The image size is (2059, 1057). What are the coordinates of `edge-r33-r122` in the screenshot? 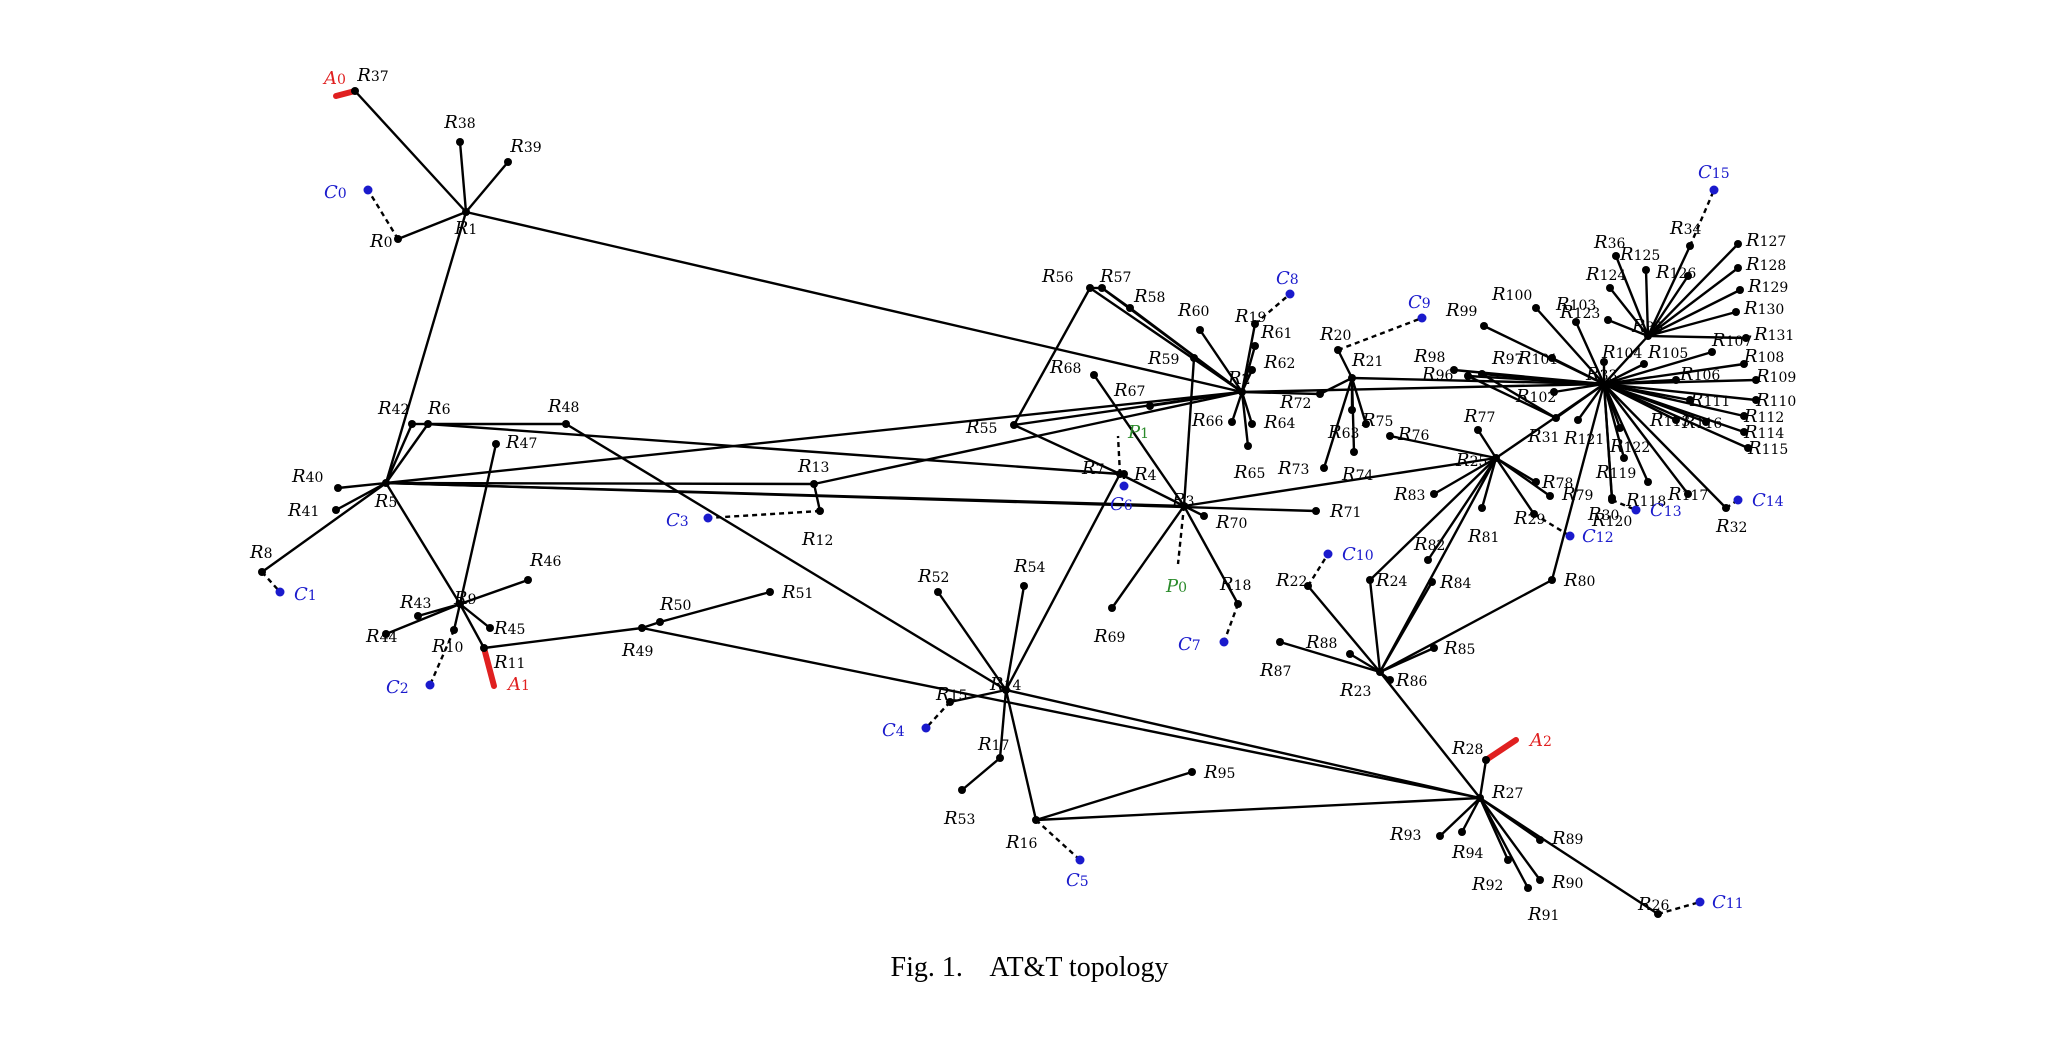 It's located at (1612, 406).